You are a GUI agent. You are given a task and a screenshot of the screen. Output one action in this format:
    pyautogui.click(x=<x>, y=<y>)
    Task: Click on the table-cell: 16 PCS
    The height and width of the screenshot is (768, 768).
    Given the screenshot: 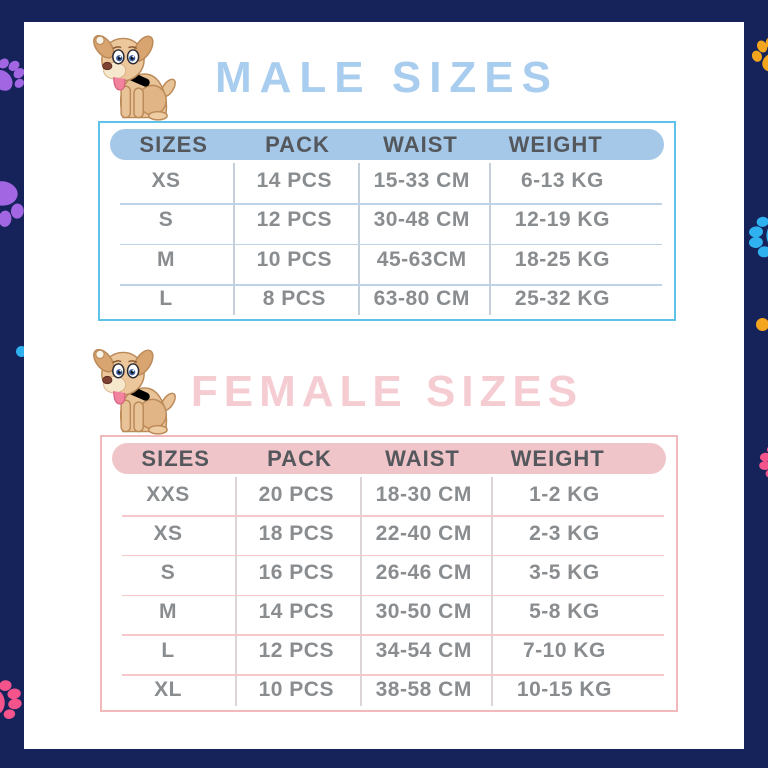 What is the action you would take?
    pyautogui.click(x=296, y=572)
    